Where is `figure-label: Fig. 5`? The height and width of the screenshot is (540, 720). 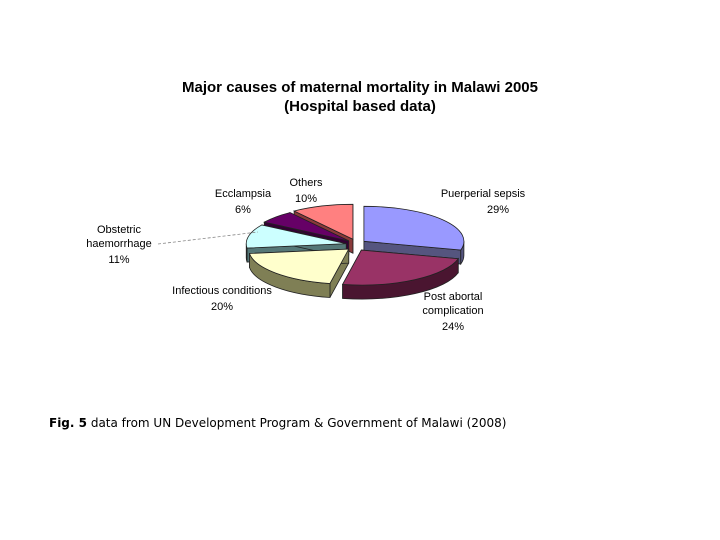
figure-label: Fig. 5 is located at coordinates (68, 423).